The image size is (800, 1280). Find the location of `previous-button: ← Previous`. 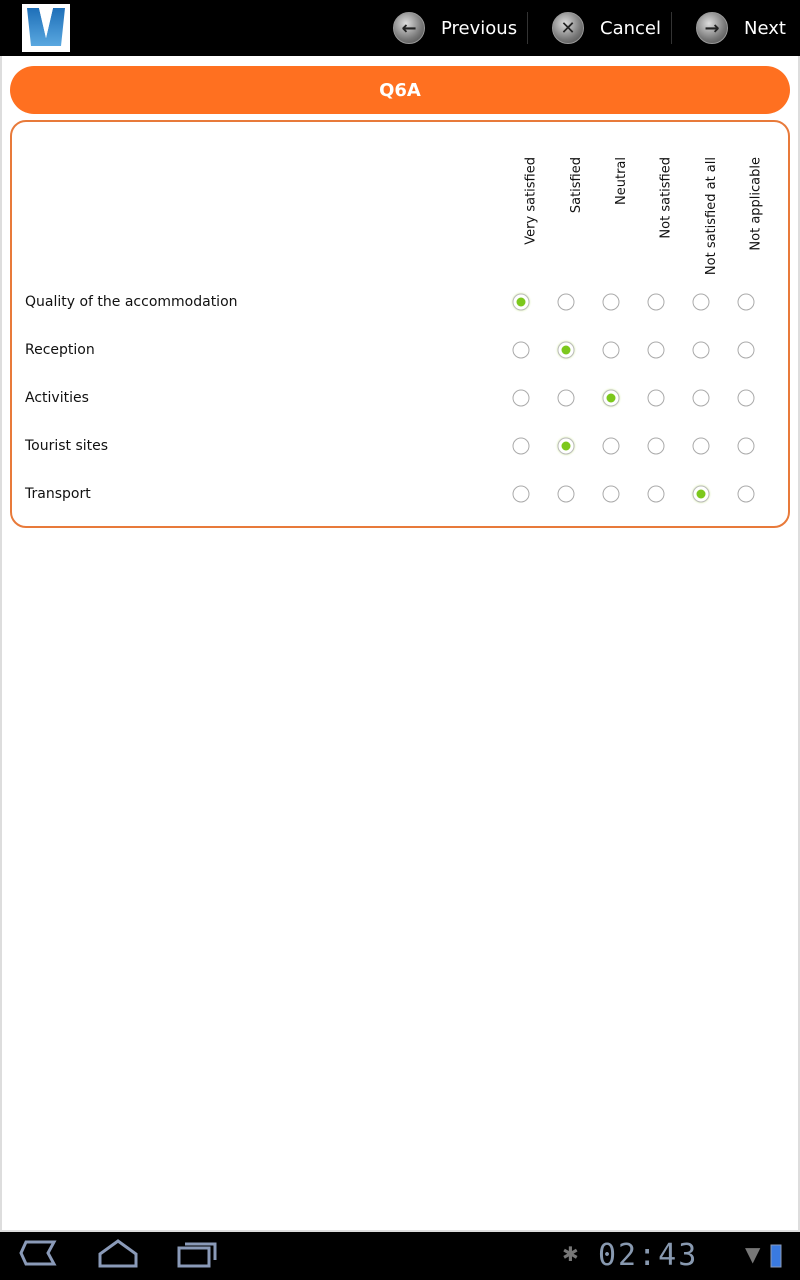

previous-button: ← Previous is located at coordinates (455, 28).